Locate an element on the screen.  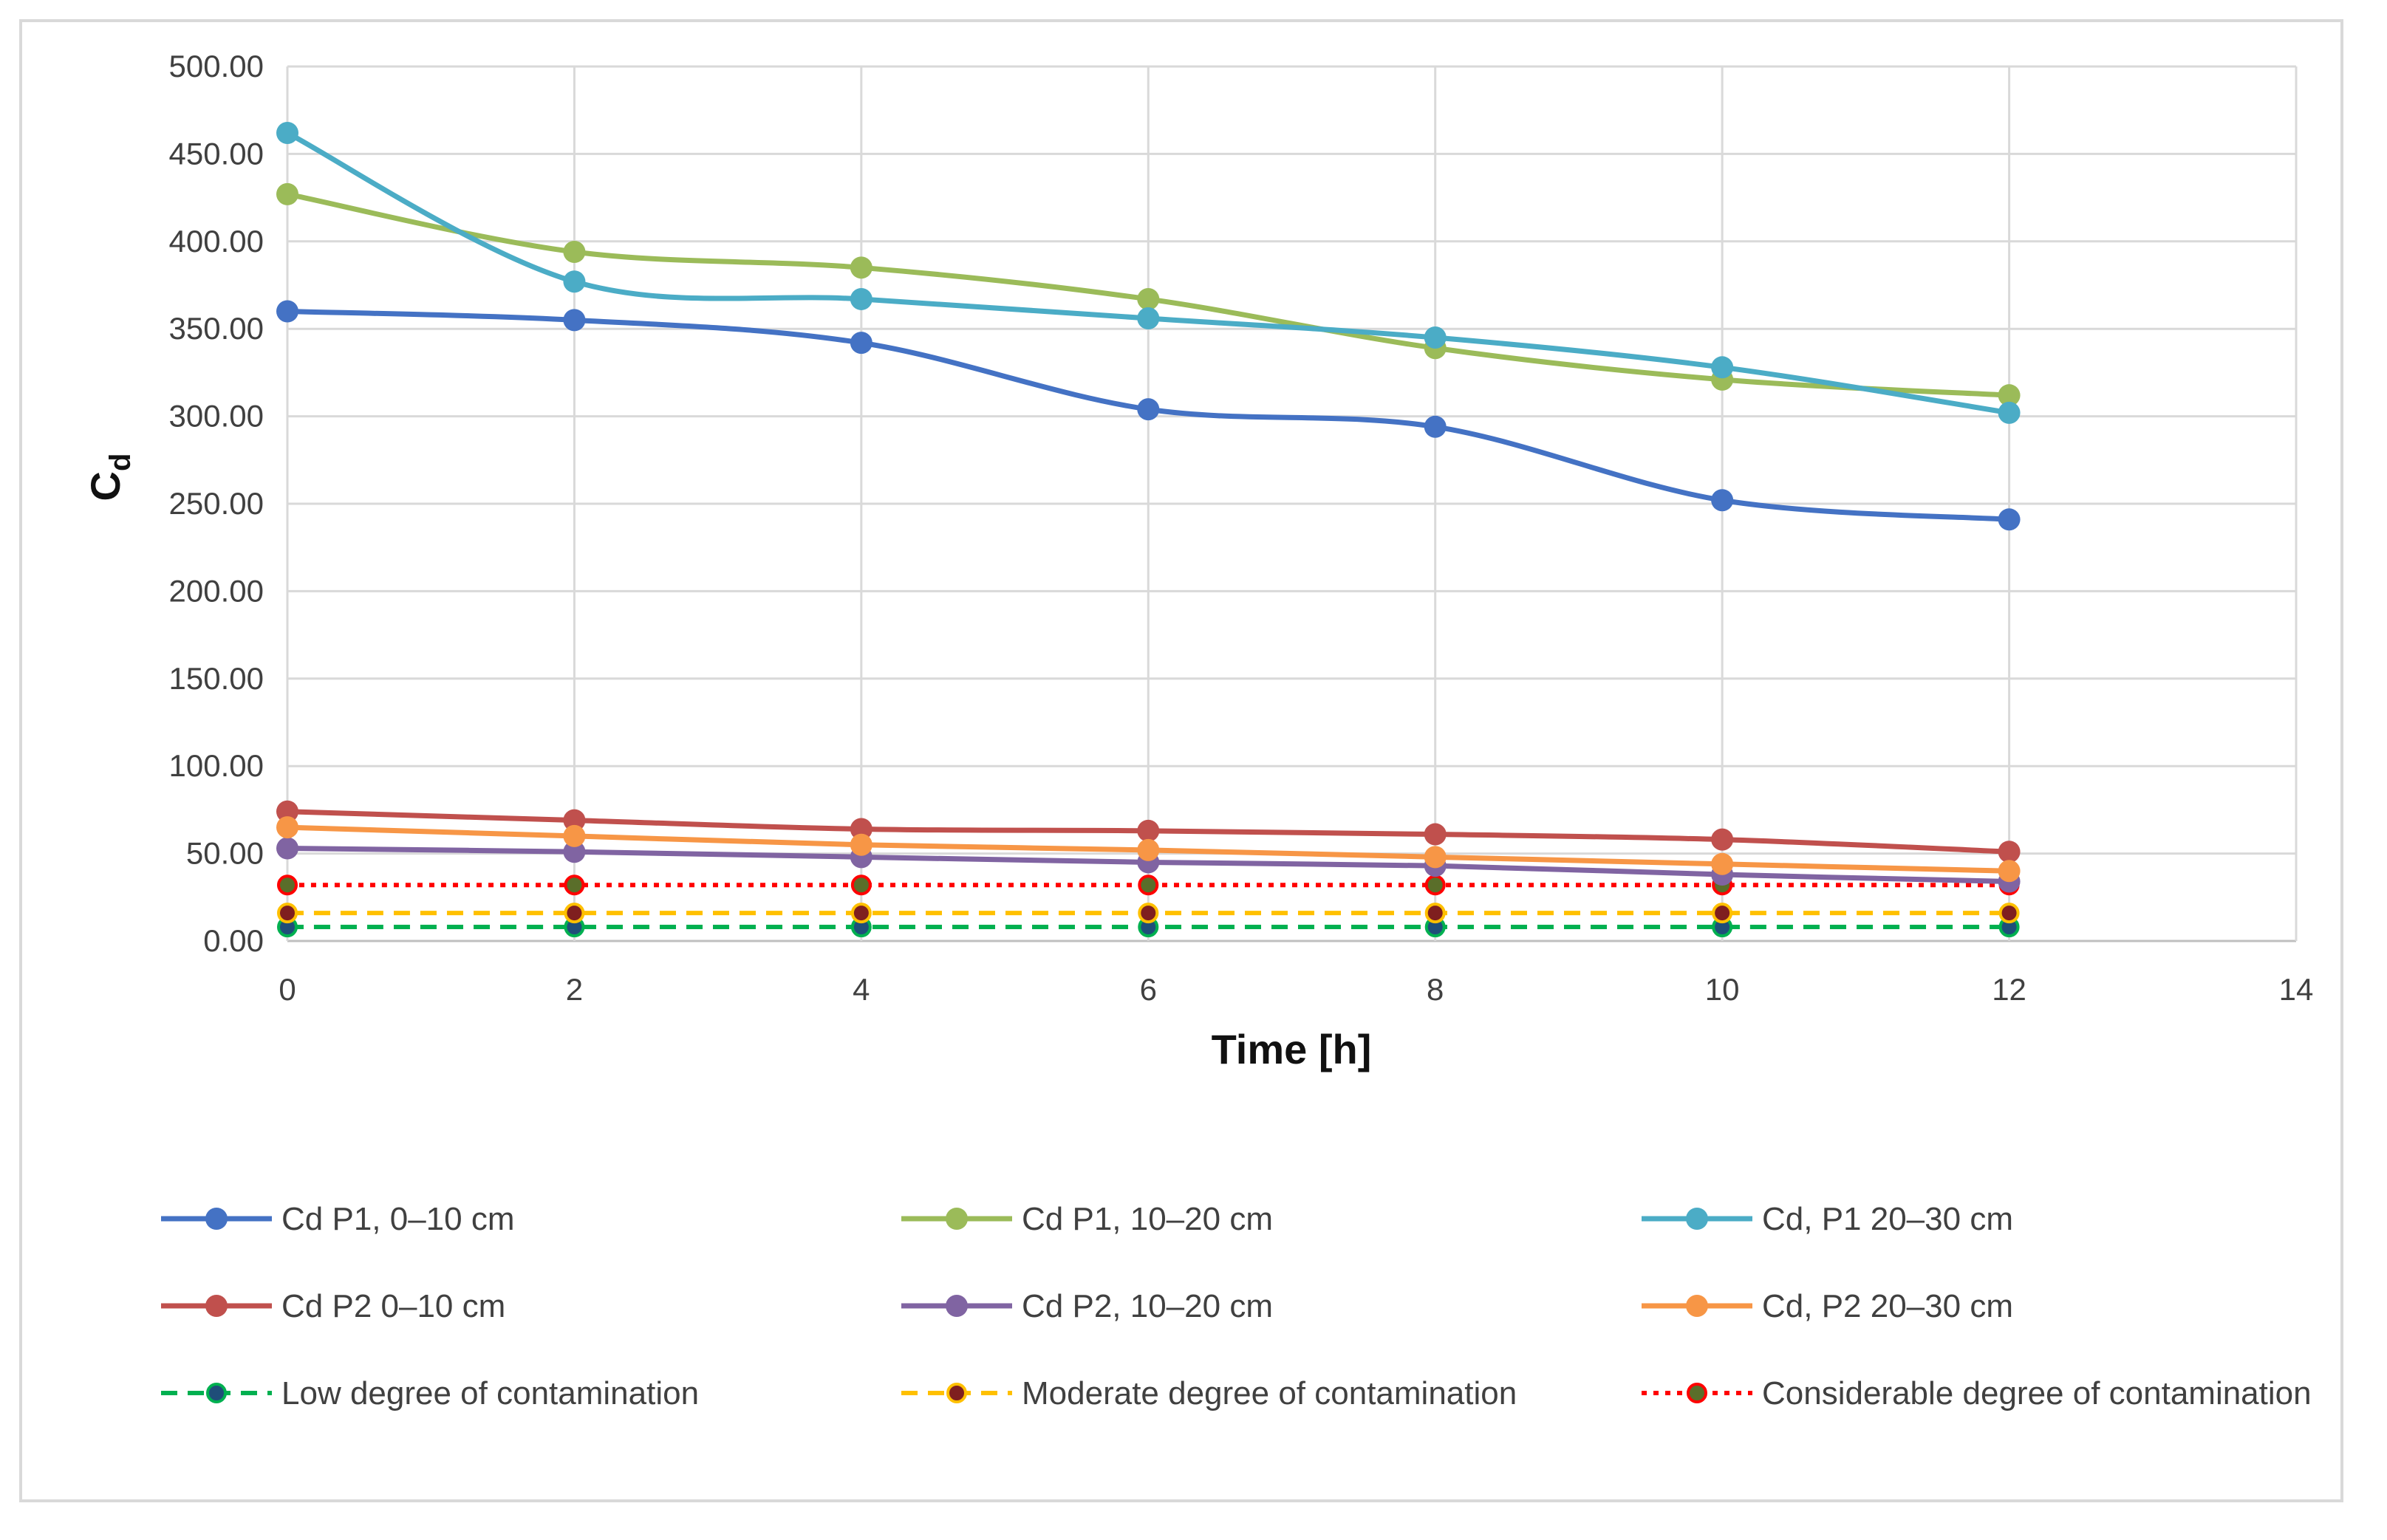
y-tick-label: 450.00 is located at coordinates (216, 153).